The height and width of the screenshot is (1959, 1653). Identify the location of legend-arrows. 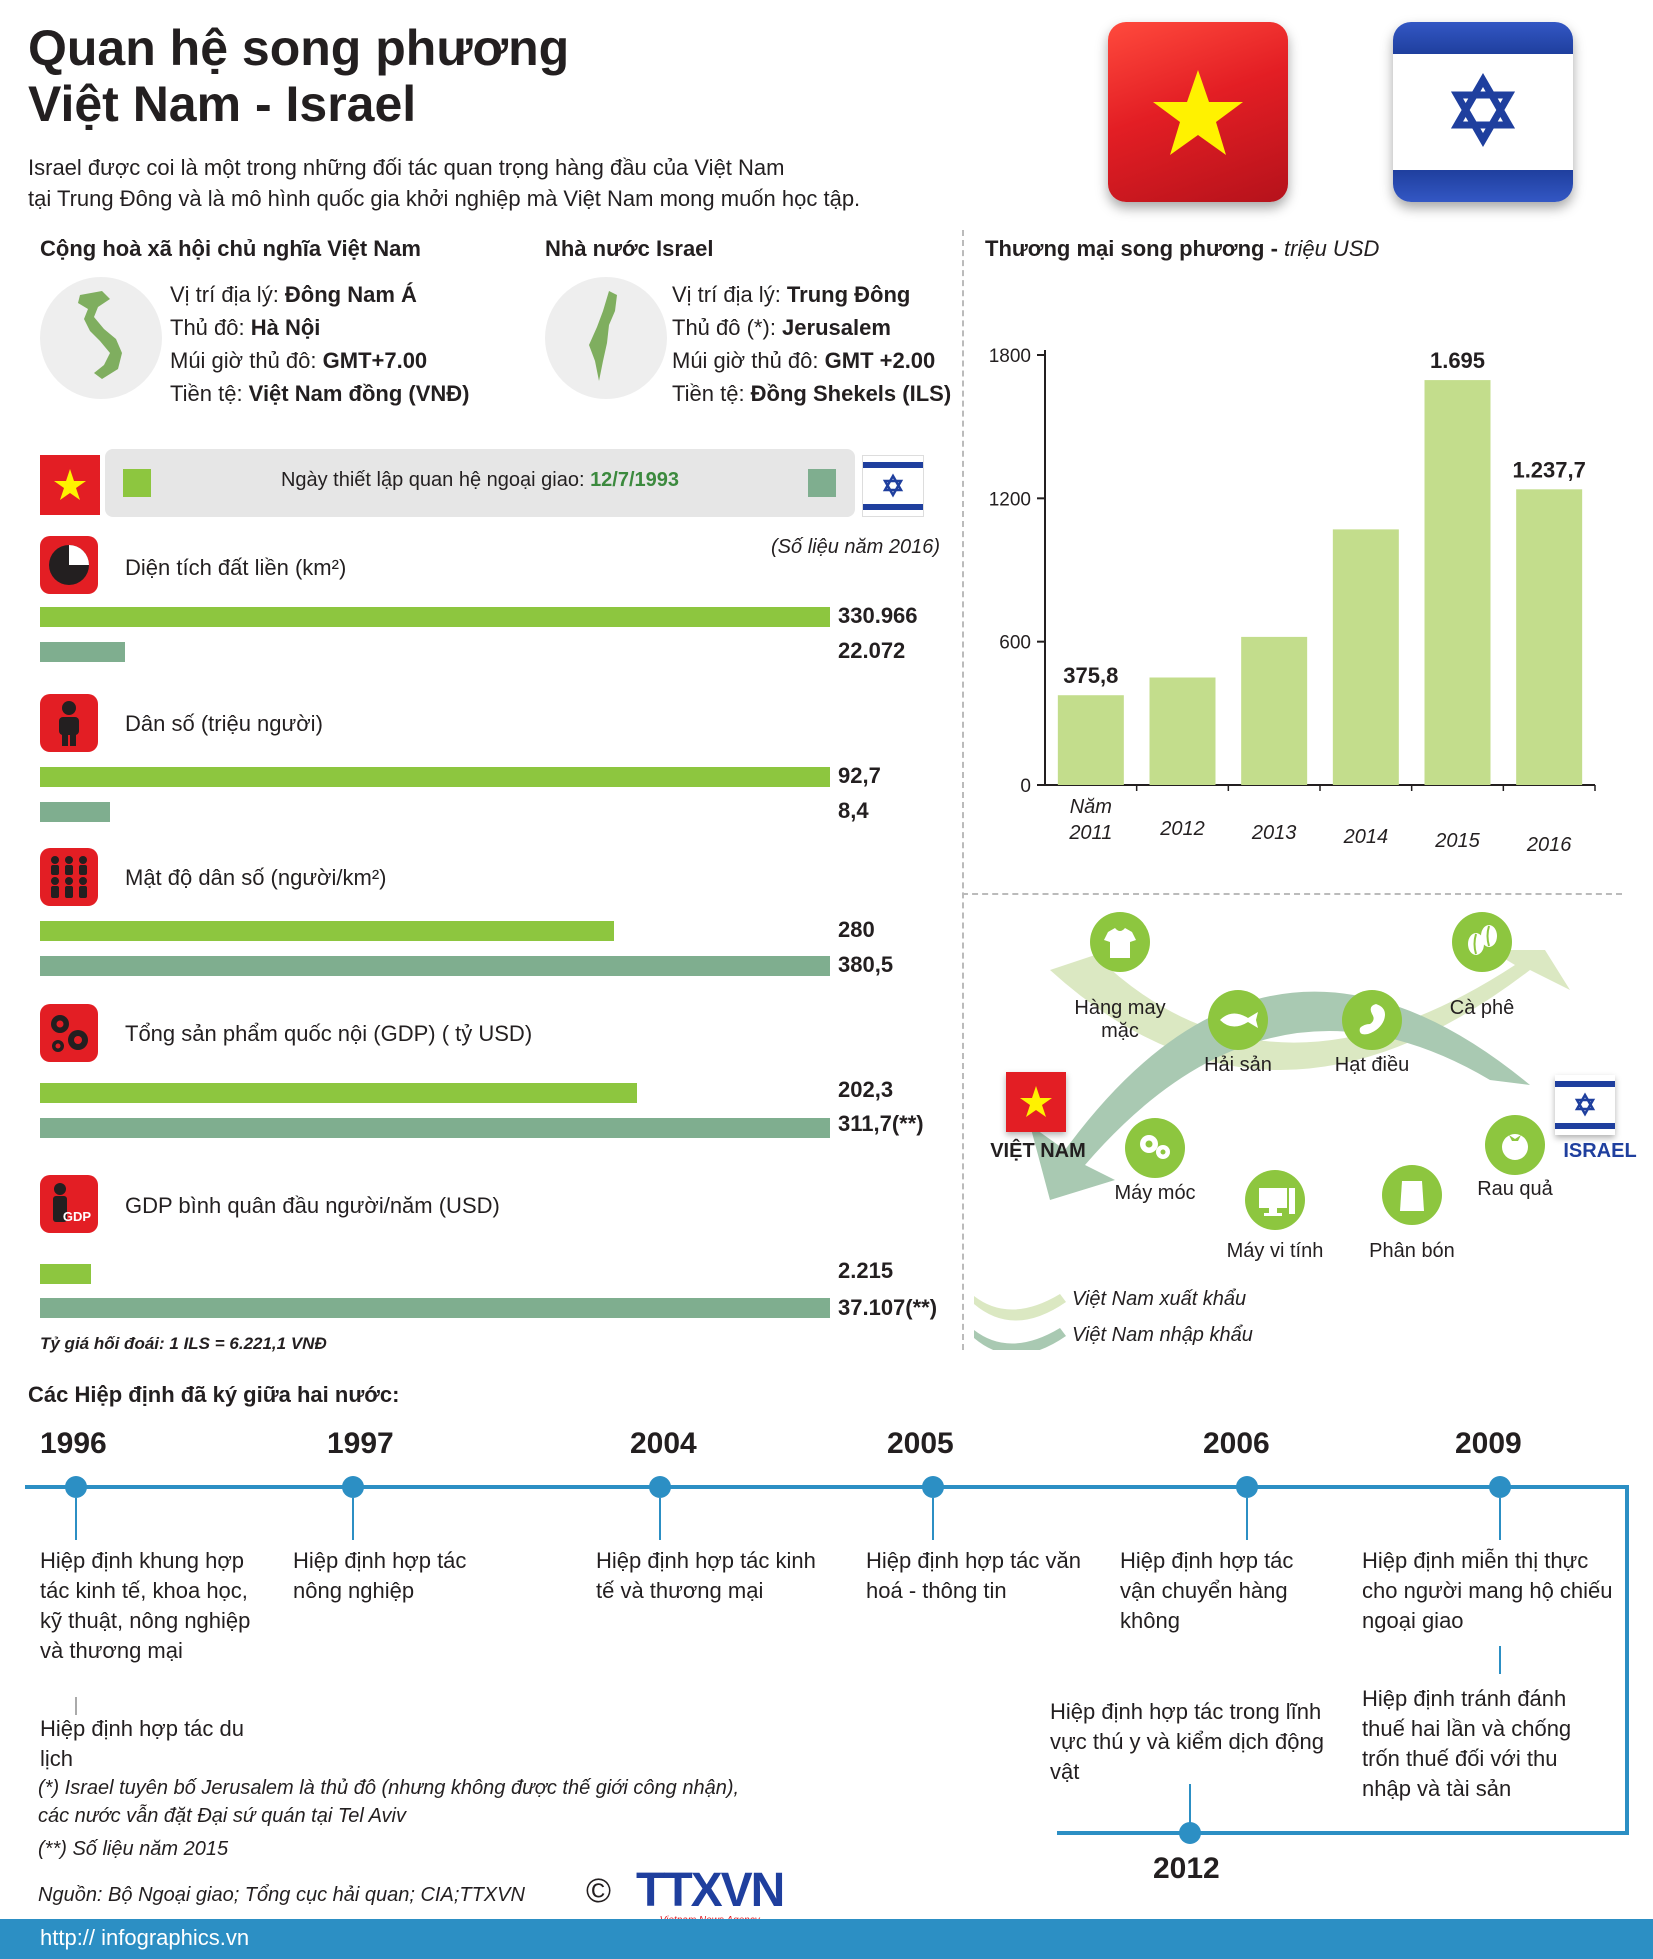
(1020, 1322).